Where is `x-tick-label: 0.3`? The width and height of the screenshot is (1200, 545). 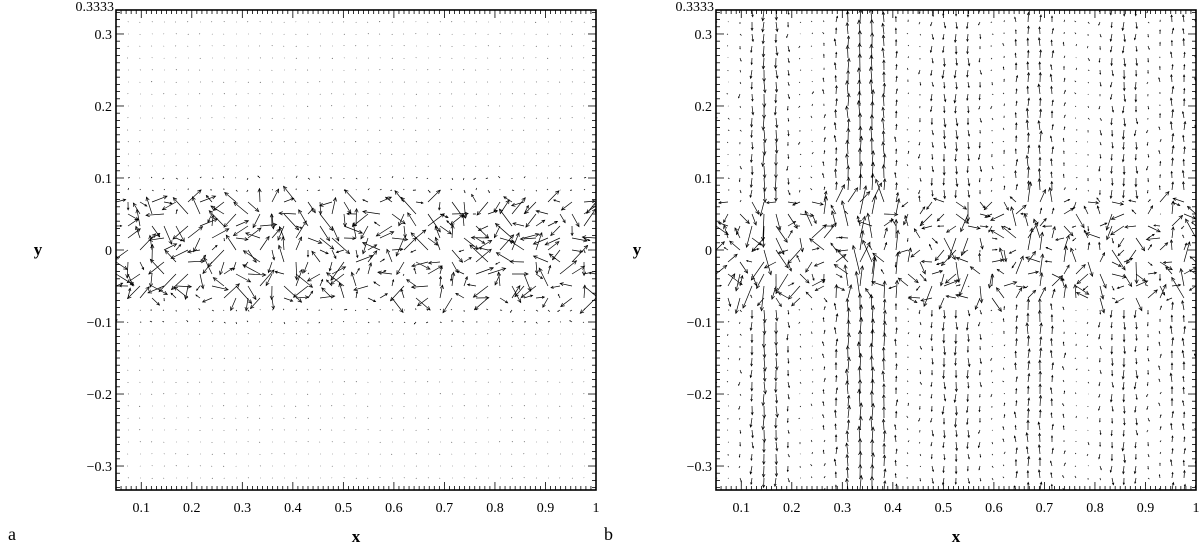 x-tick-label: 0.3 is located at coordinates (243, 508).